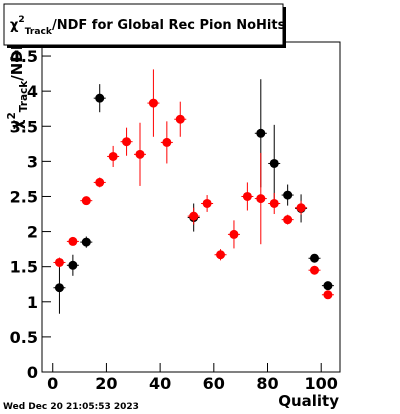 The height and width of the screenshot is (414, 400). I want to click on y-axis-label-sub: Track, so click(24, 96).